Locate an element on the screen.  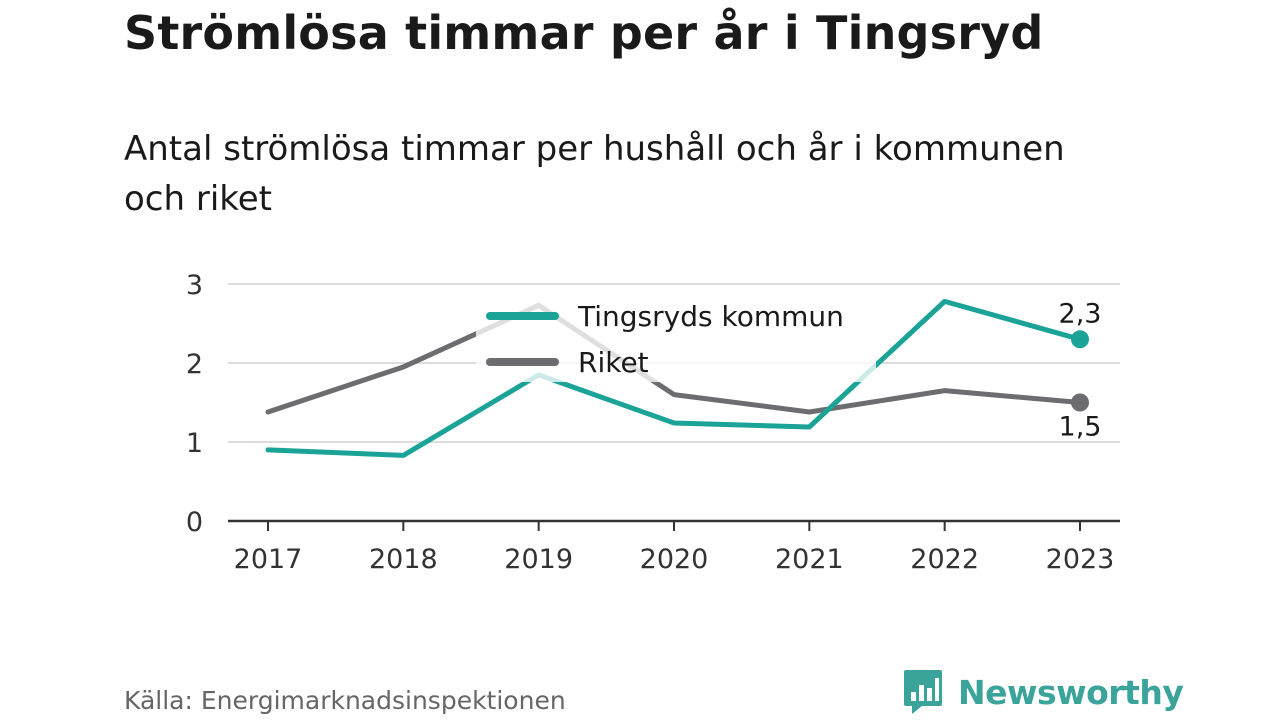
x-tick-label: 2021 is located at coordinates (809, 559).